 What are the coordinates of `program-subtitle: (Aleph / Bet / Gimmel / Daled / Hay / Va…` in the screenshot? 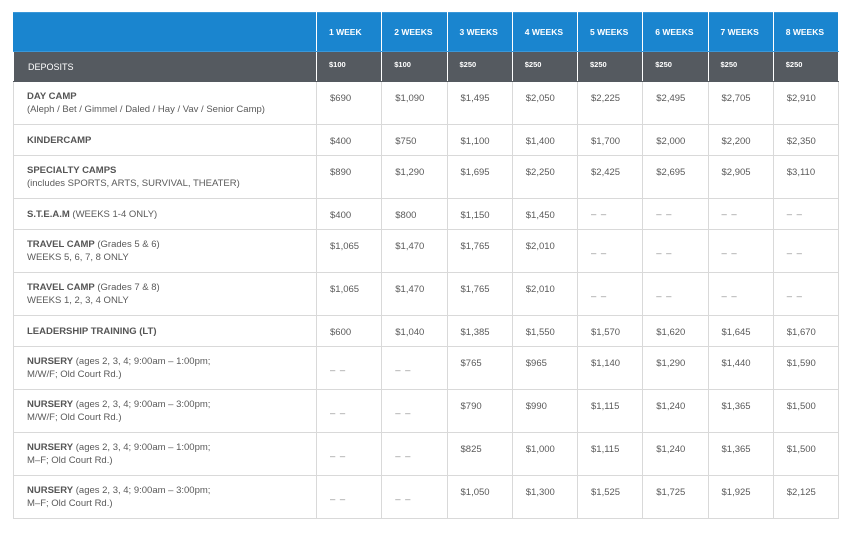 It's located at (146, 109).